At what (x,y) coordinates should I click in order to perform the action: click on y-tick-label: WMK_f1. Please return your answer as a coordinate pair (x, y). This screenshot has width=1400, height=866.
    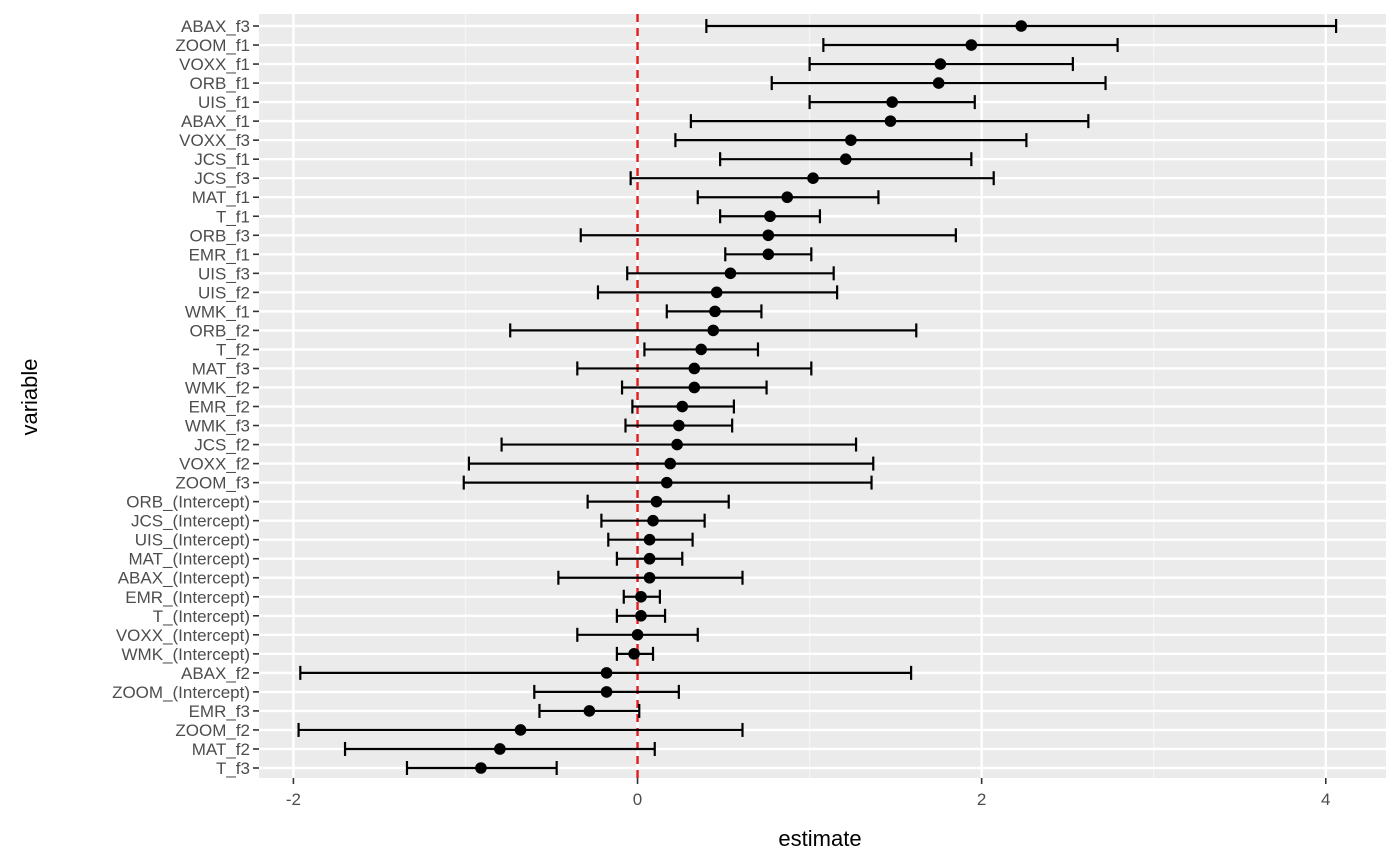
    Looking at the image, I should click on (217, 311).